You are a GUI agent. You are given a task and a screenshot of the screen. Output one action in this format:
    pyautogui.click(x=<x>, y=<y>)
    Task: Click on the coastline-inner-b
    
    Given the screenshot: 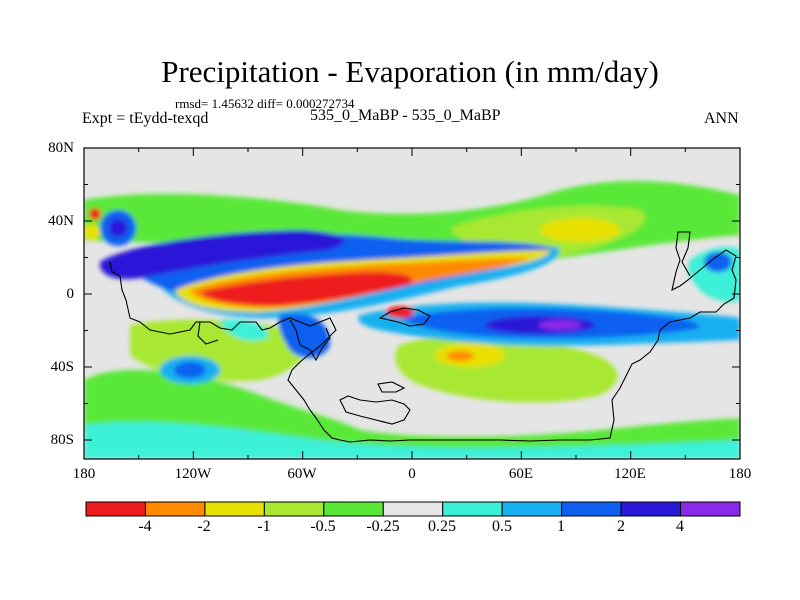 What is the action you would take?
    pyautogui.click(x=208, y=333)
    